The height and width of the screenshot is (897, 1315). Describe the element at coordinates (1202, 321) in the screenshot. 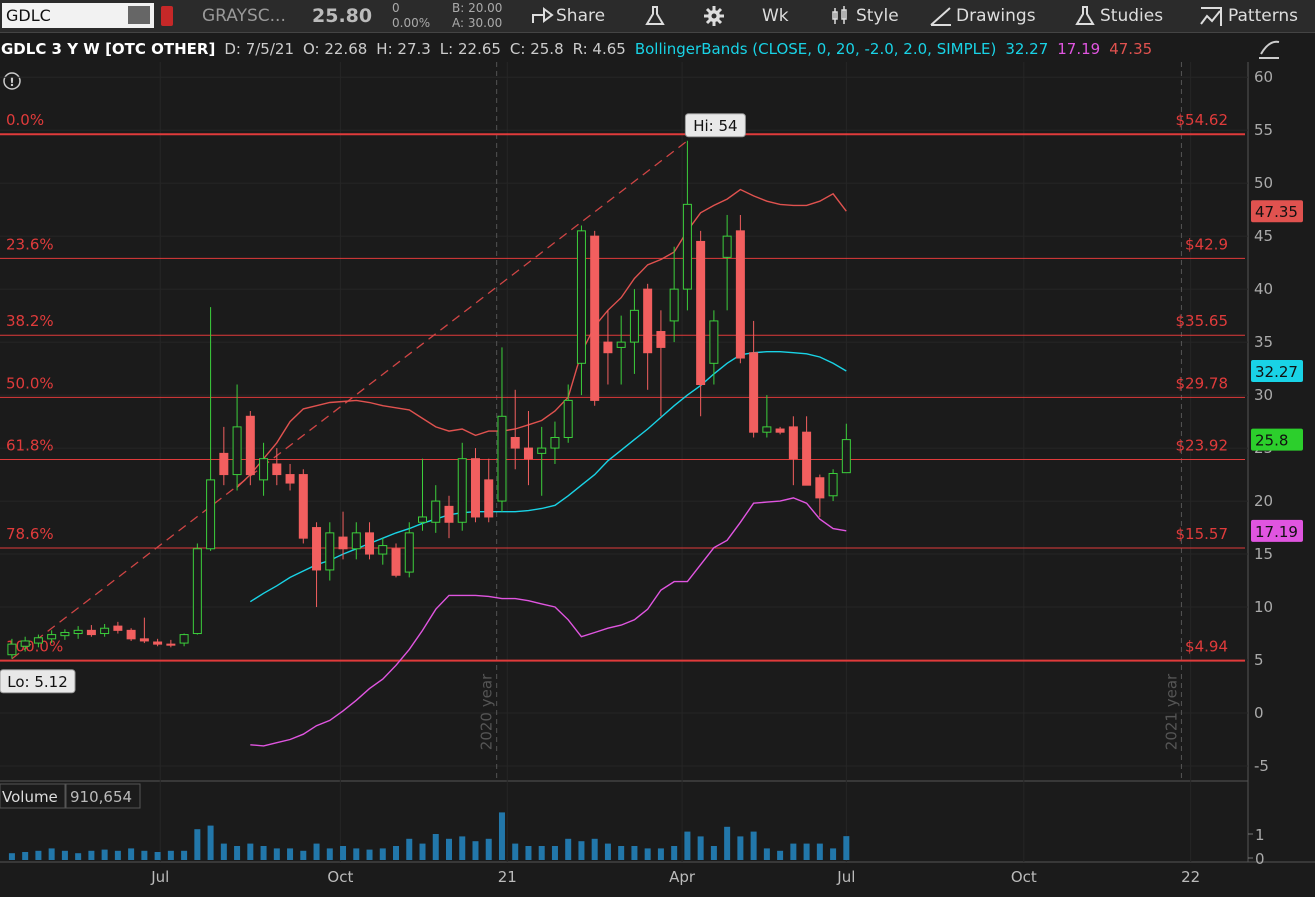

I see `fib-price-label: $35.65` at that location.